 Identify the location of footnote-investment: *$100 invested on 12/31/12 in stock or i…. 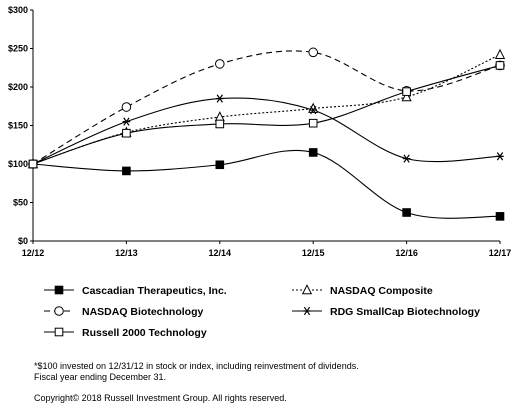
(196, 366).